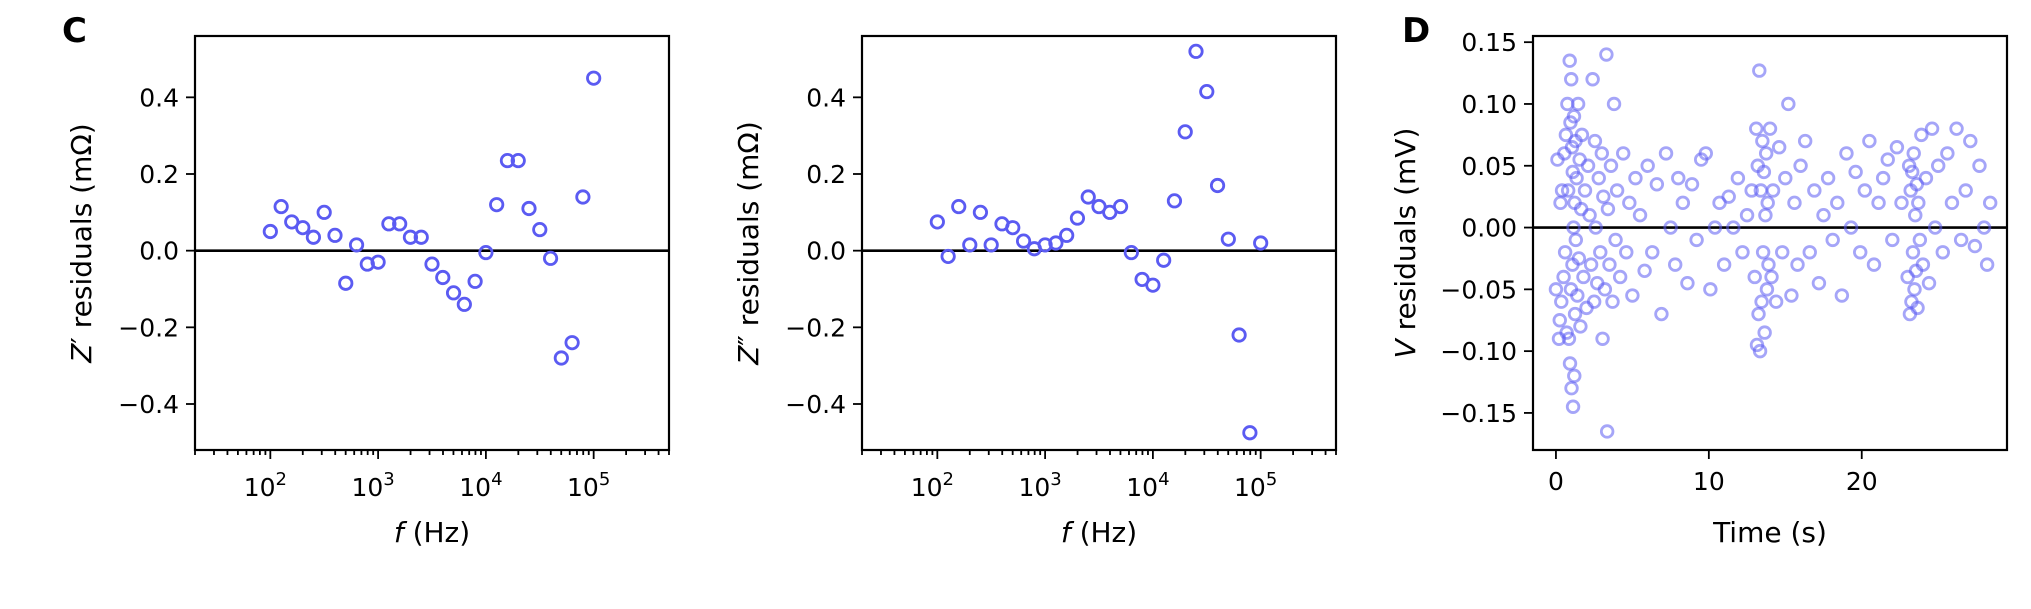 The width and height of the screenshot is (2031, 609). I want to click on panel-letter-d: D, so click(1416, 31).